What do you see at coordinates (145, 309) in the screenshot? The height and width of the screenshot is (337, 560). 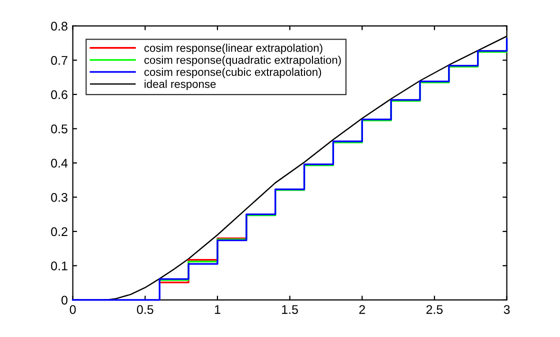 I see `x-tick-label: 0.5` at bounding box center [145, 309].